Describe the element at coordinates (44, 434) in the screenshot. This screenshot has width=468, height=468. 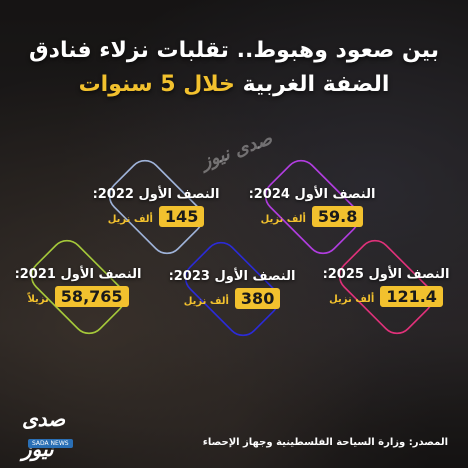
I see `logo-mark: صدى نيوز` at that location.